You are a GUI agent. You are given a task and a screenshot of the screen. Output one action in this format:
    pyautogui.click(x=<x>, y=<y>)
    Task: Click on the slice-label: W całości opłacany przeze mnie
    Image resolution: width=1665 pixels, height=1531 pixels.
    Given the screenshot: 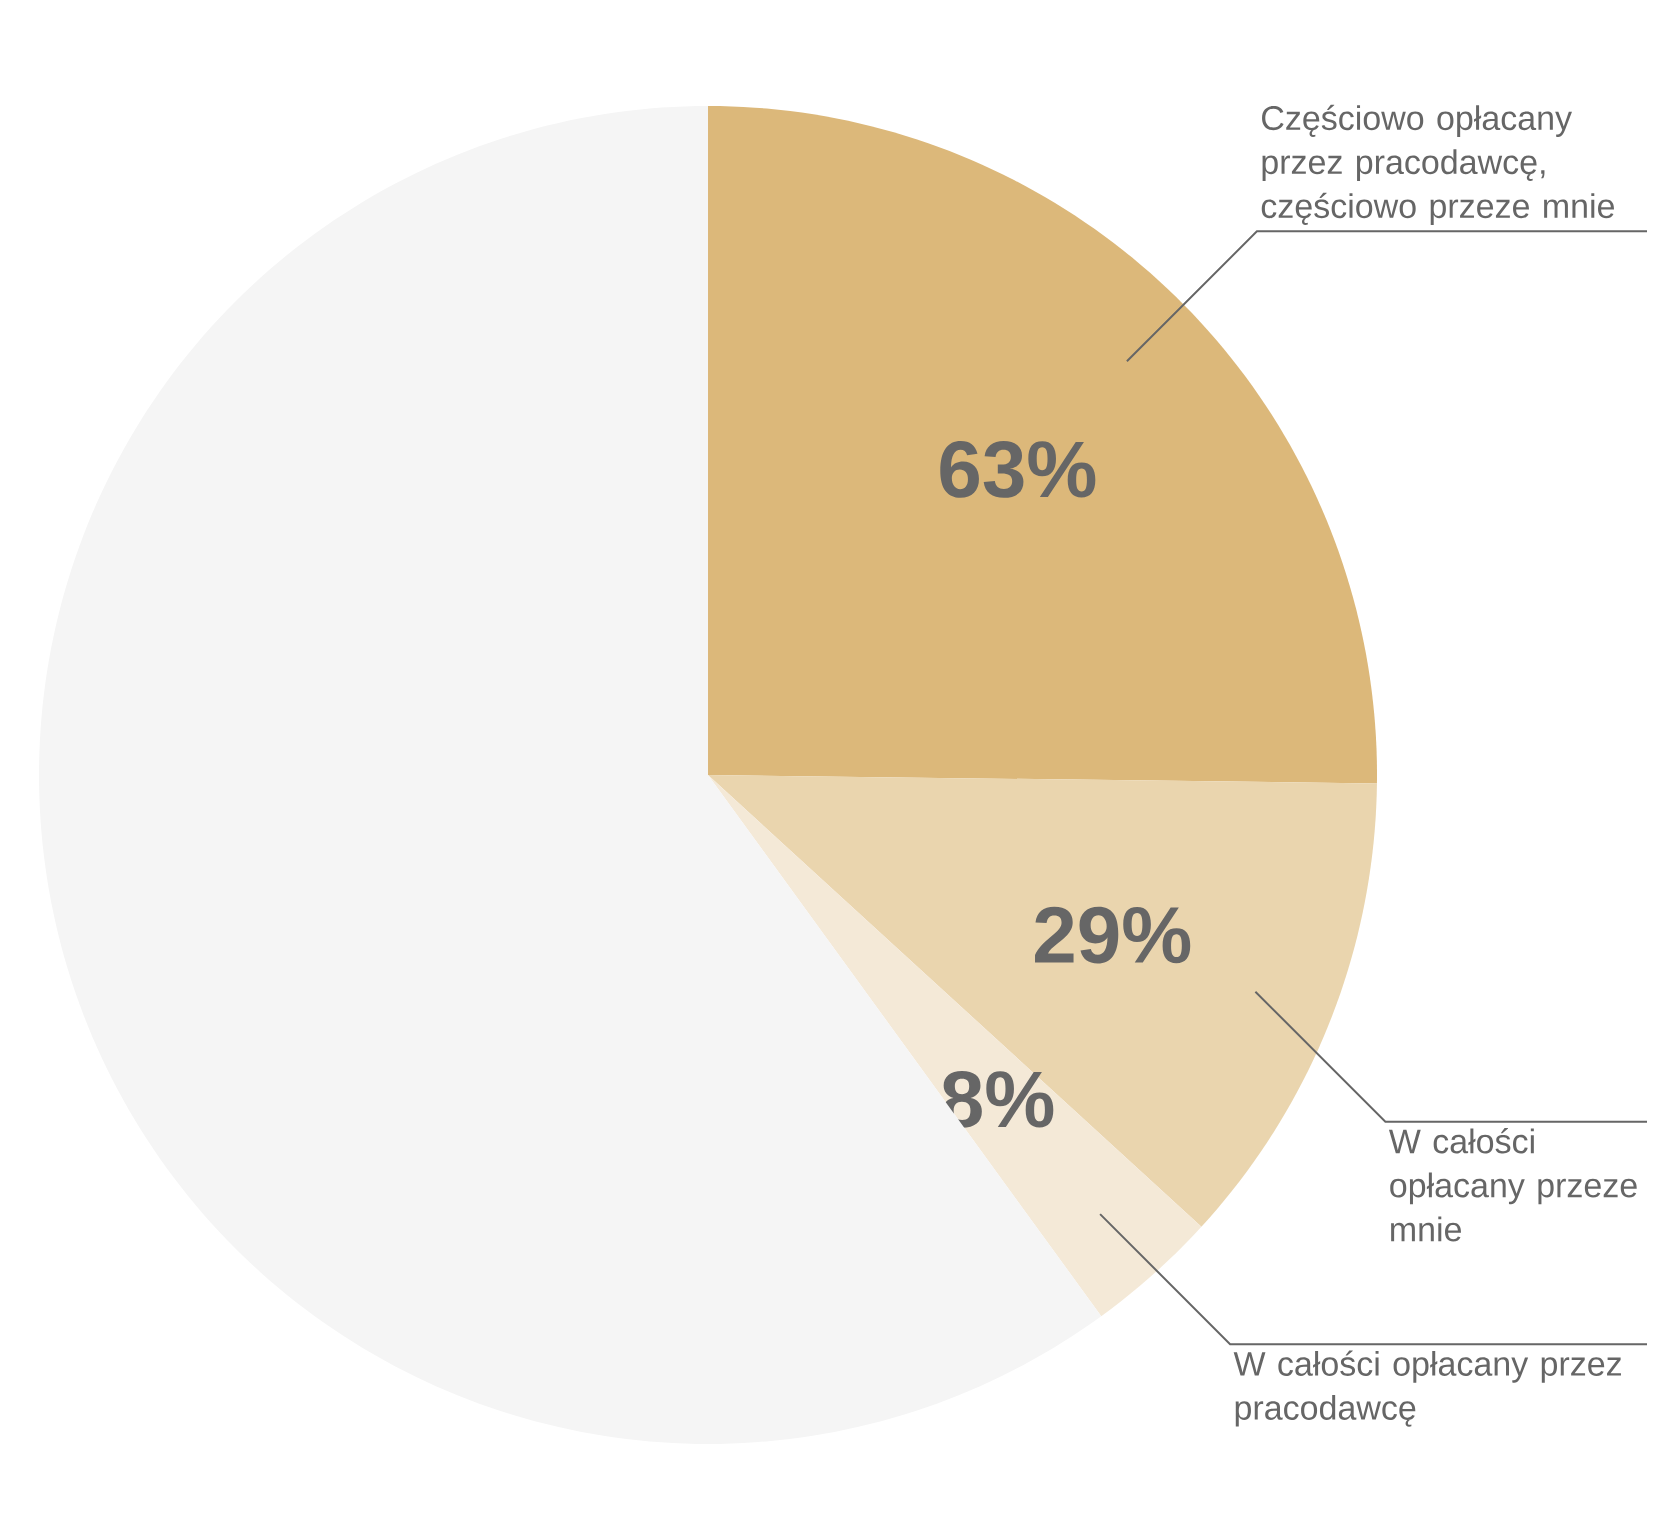 What is the action you would take?
    pyautogui.click(x=1512, y=1185)
    